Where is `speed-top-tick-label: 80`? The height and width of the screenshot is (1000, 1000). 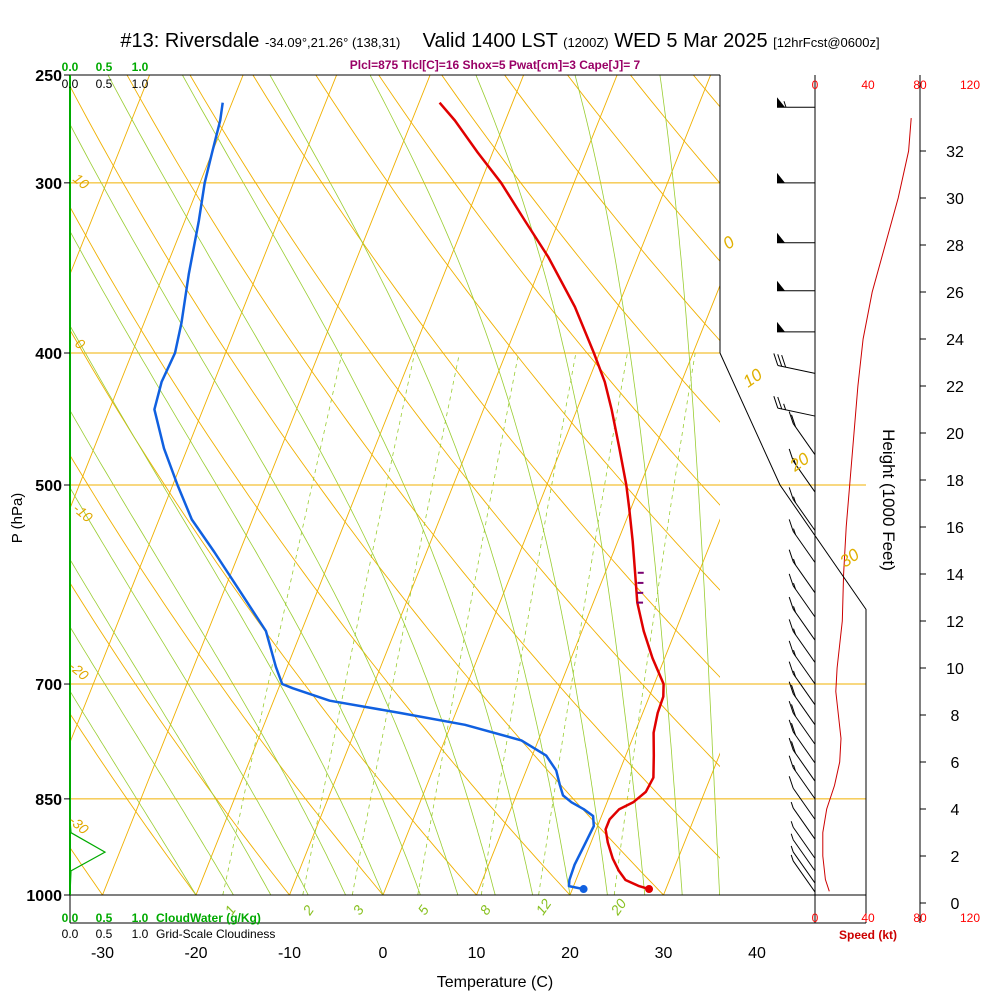
speed-top-tick-label: 80 is located at coordinates (920, 85).